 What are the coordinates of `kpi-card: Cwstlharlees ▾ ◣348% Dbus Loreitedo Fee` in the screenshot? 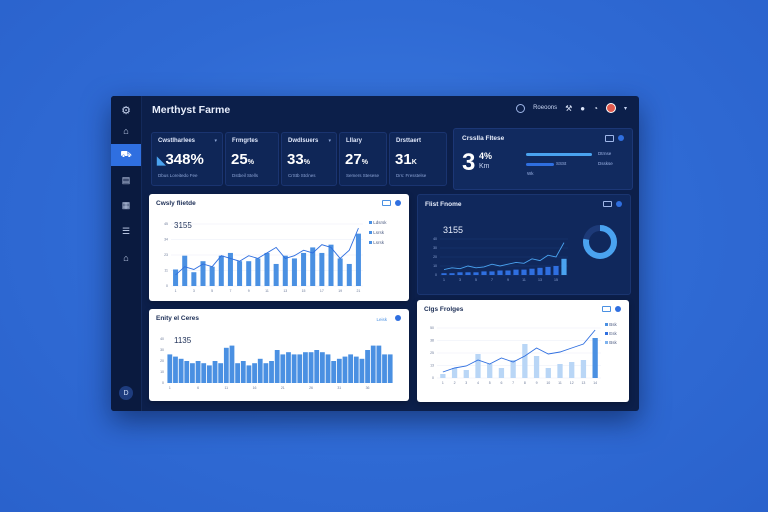 It's located at (187, 159).